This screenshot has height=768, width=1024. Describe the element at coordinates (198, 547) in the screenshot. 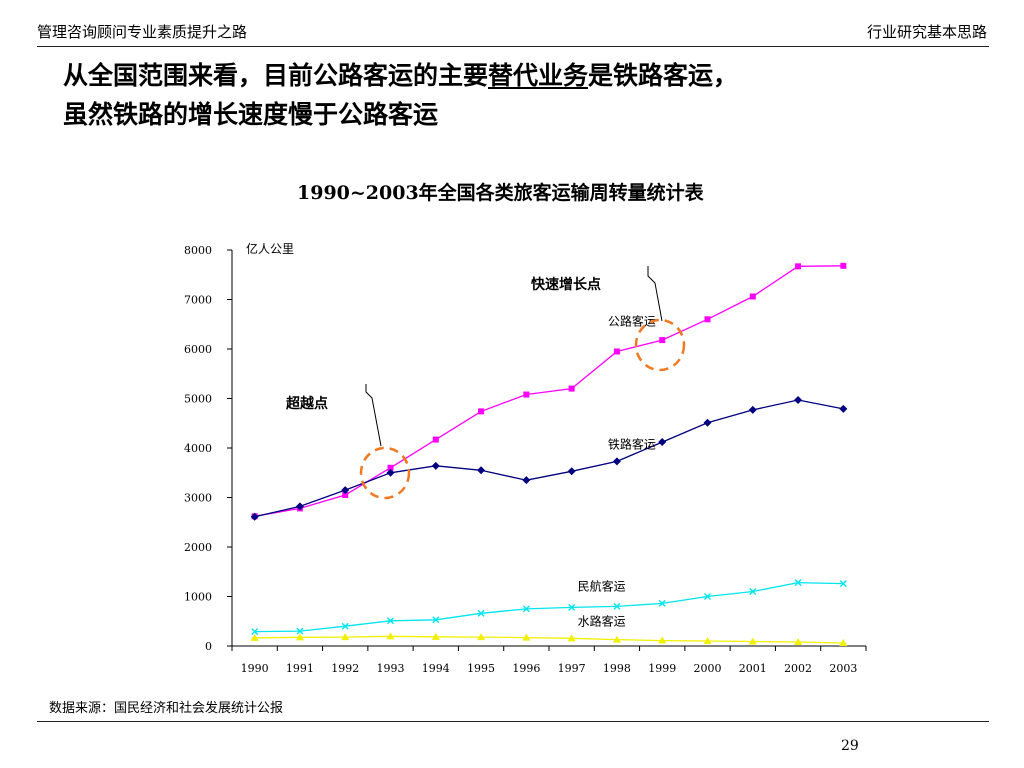

I see `y-tick-label: 2000` at that location.